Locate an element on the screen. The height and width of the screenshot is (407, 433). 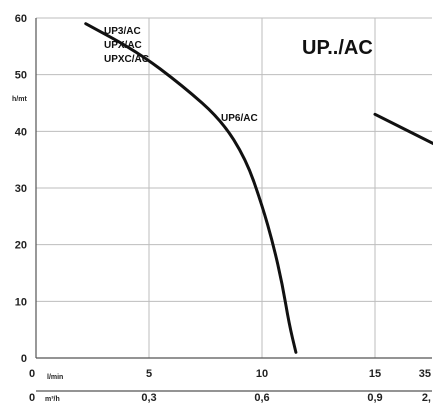
y-tick-label: 60 is located at coordinates (21, 19).